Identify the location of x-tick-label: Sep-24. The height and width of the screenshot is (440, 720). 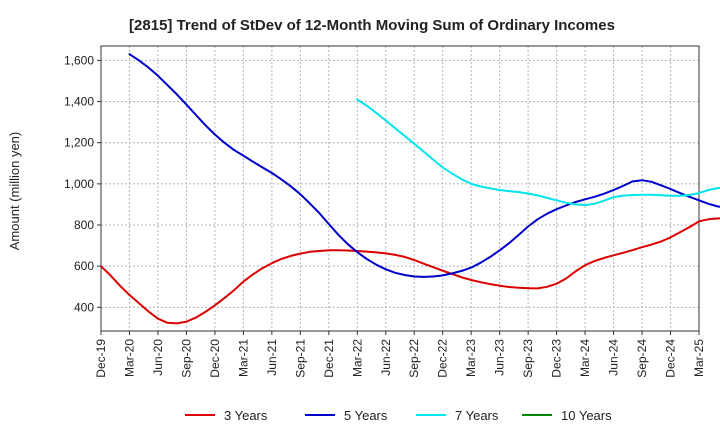
(642, 358).